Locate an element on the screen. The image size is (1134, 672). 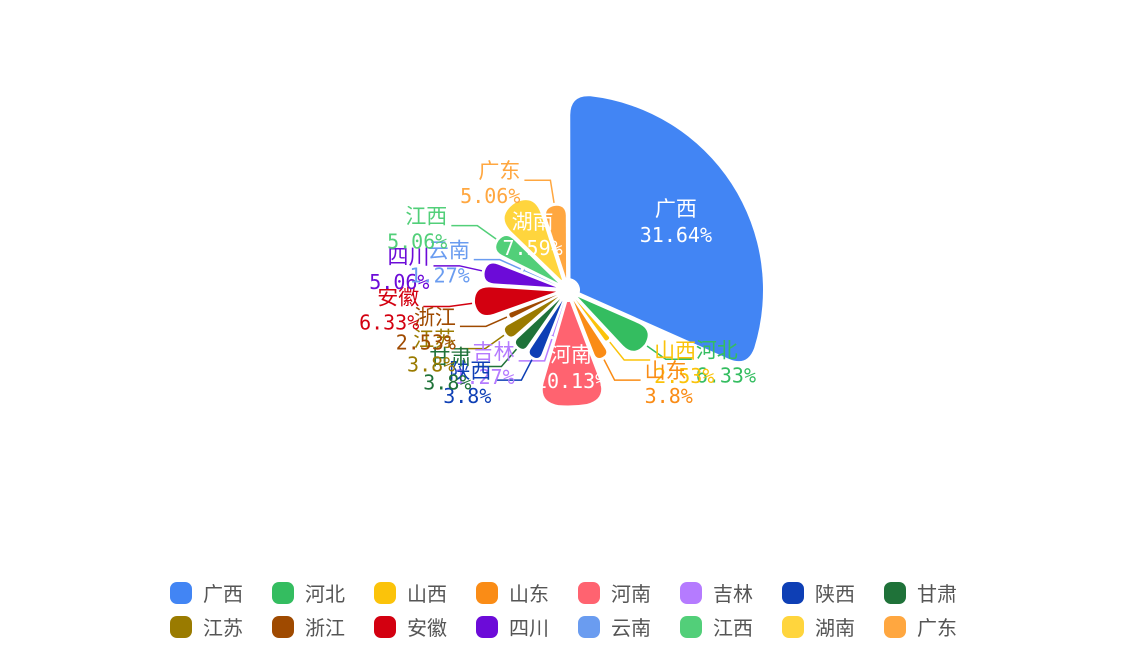
legend-item-湖南: 湖南 is located at coordinates (818, 628).